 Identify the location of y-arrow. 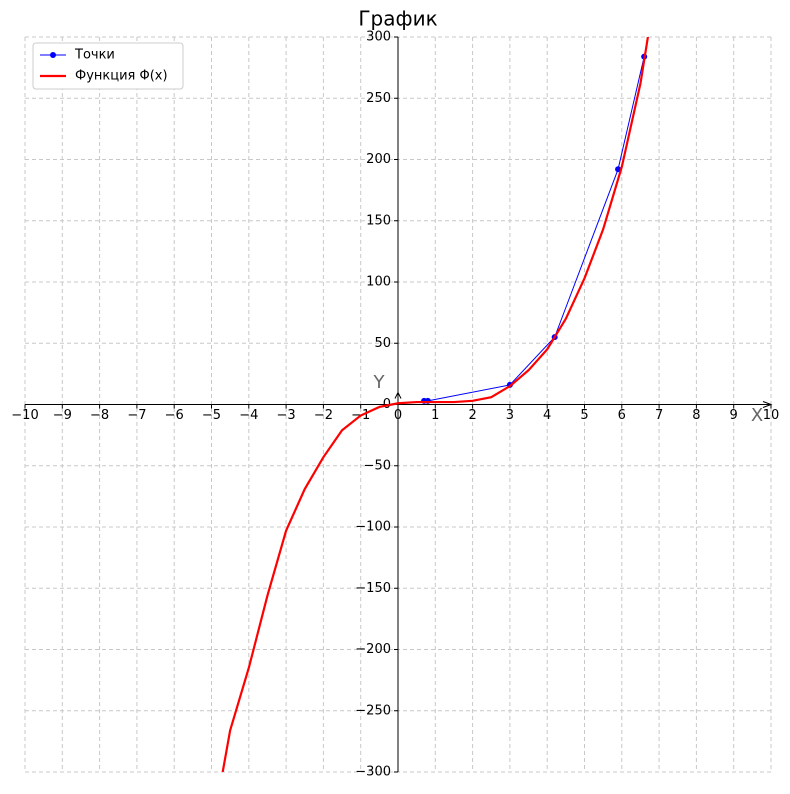
(398, 395).